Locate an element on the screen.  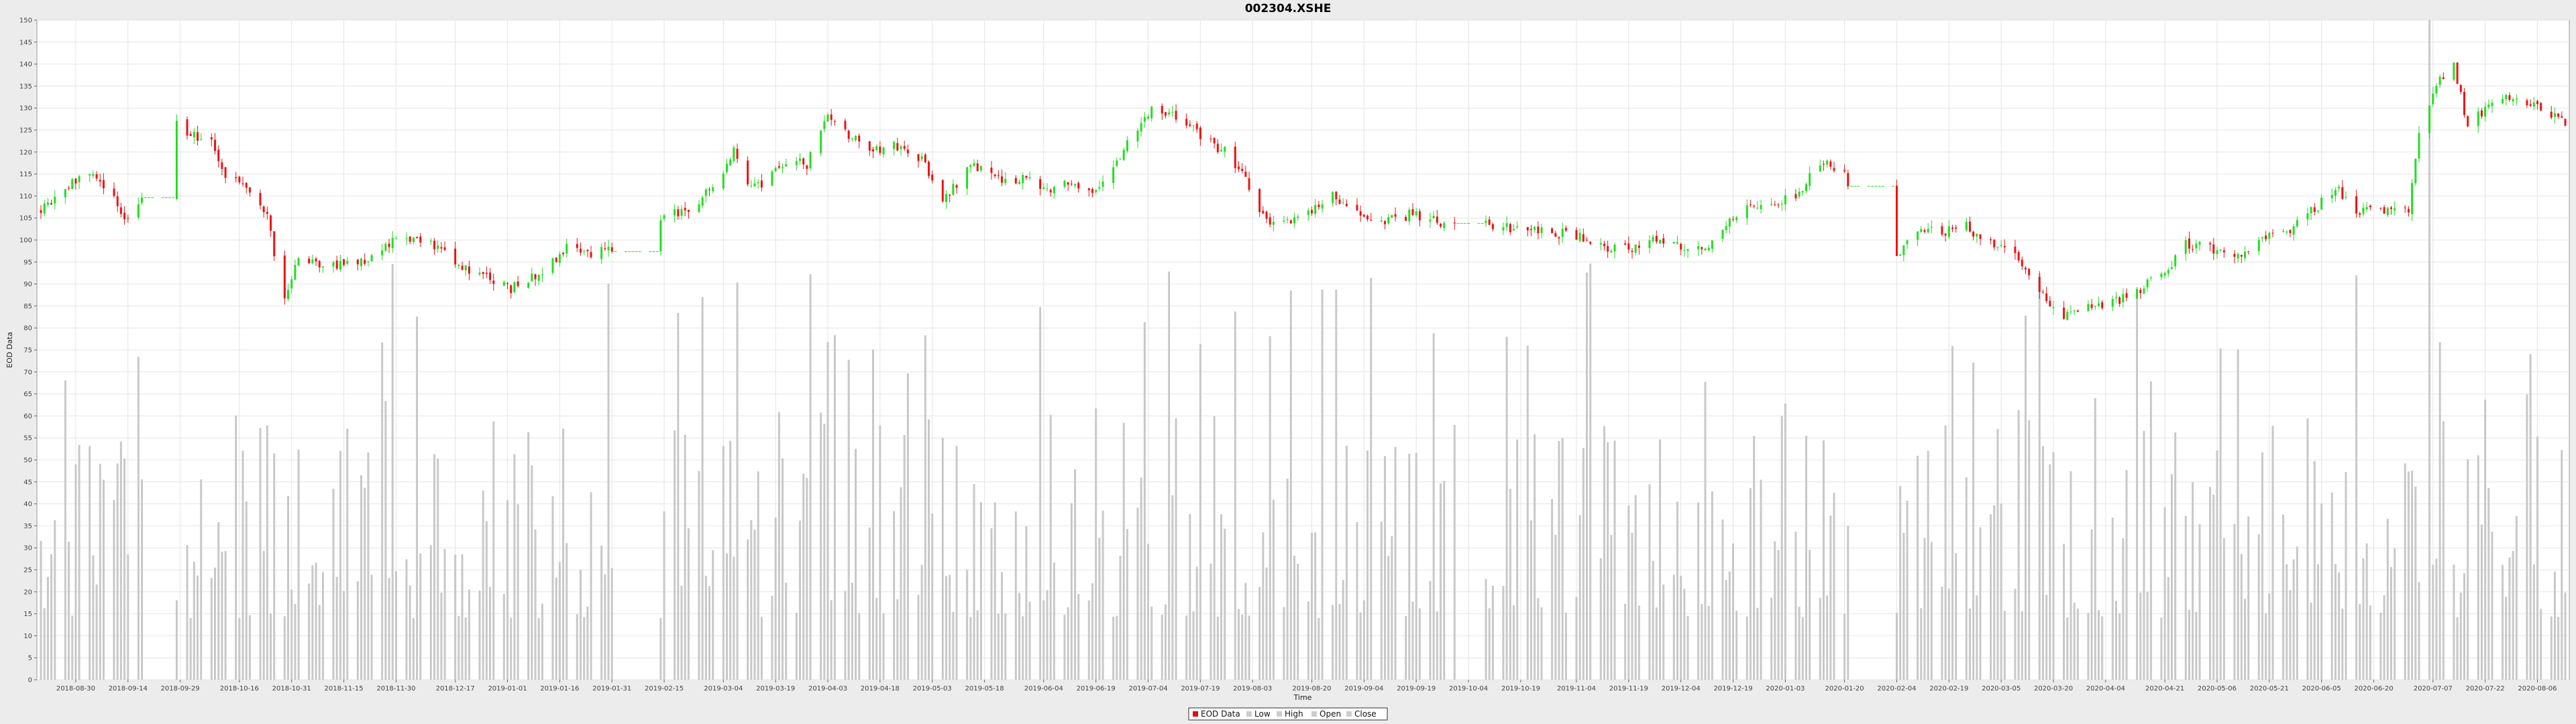
x-tick-label: 2020-03-20 is located at coordinates (2053, 688).